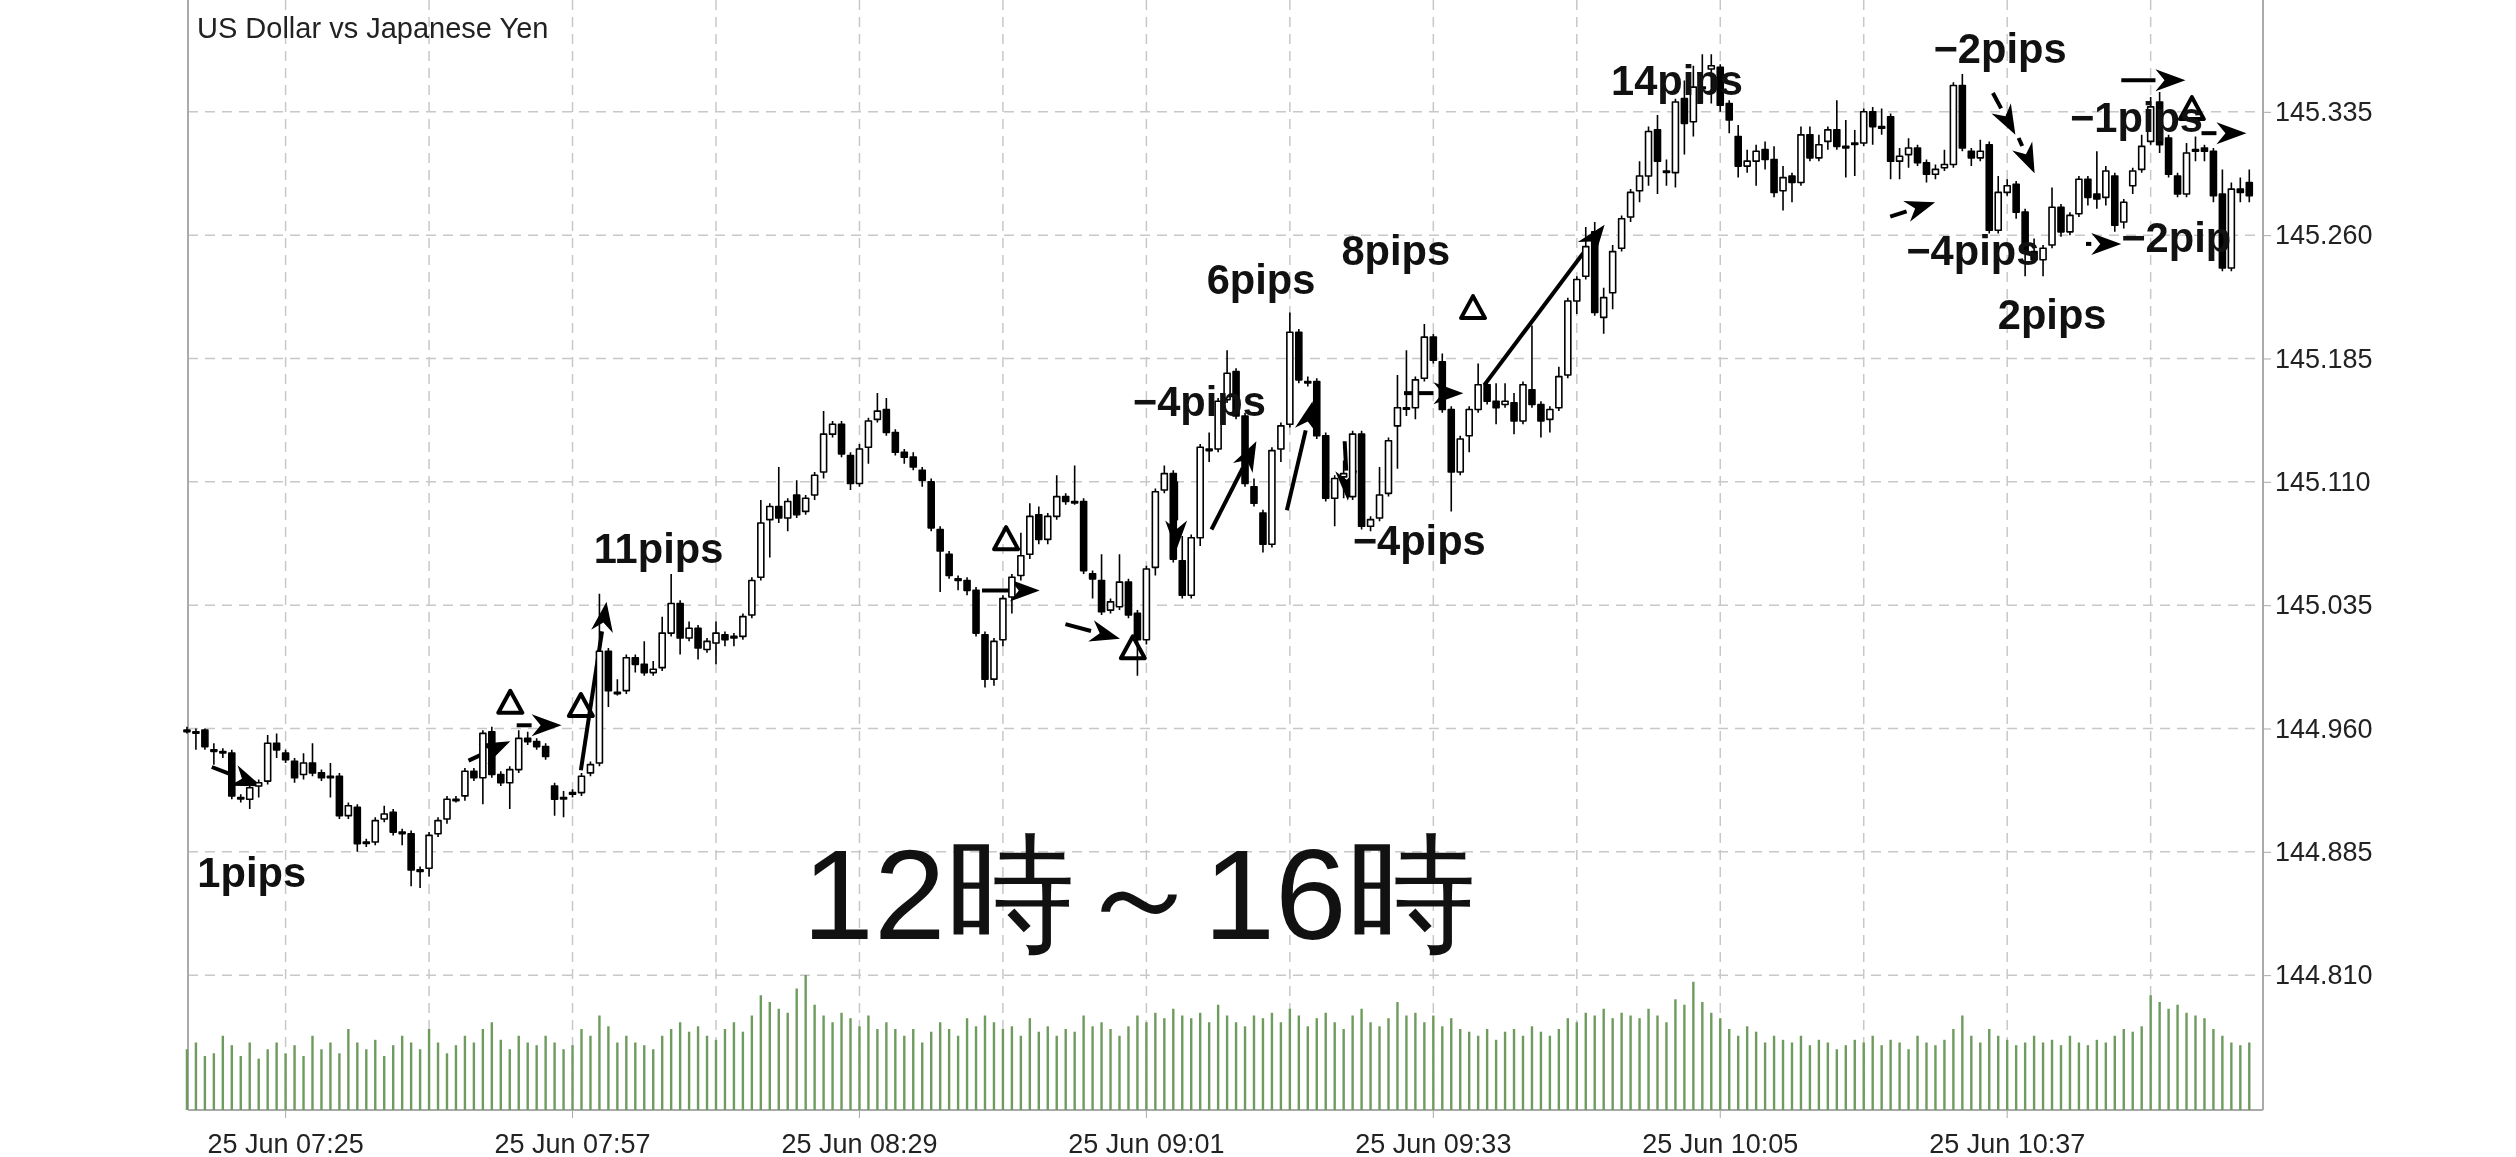 The height and width of the screenshot is (1157, 2516). Describe the element at coordinates (2324, 358) in the screenshot. I see `y-tick-label: 145.185` at that location.